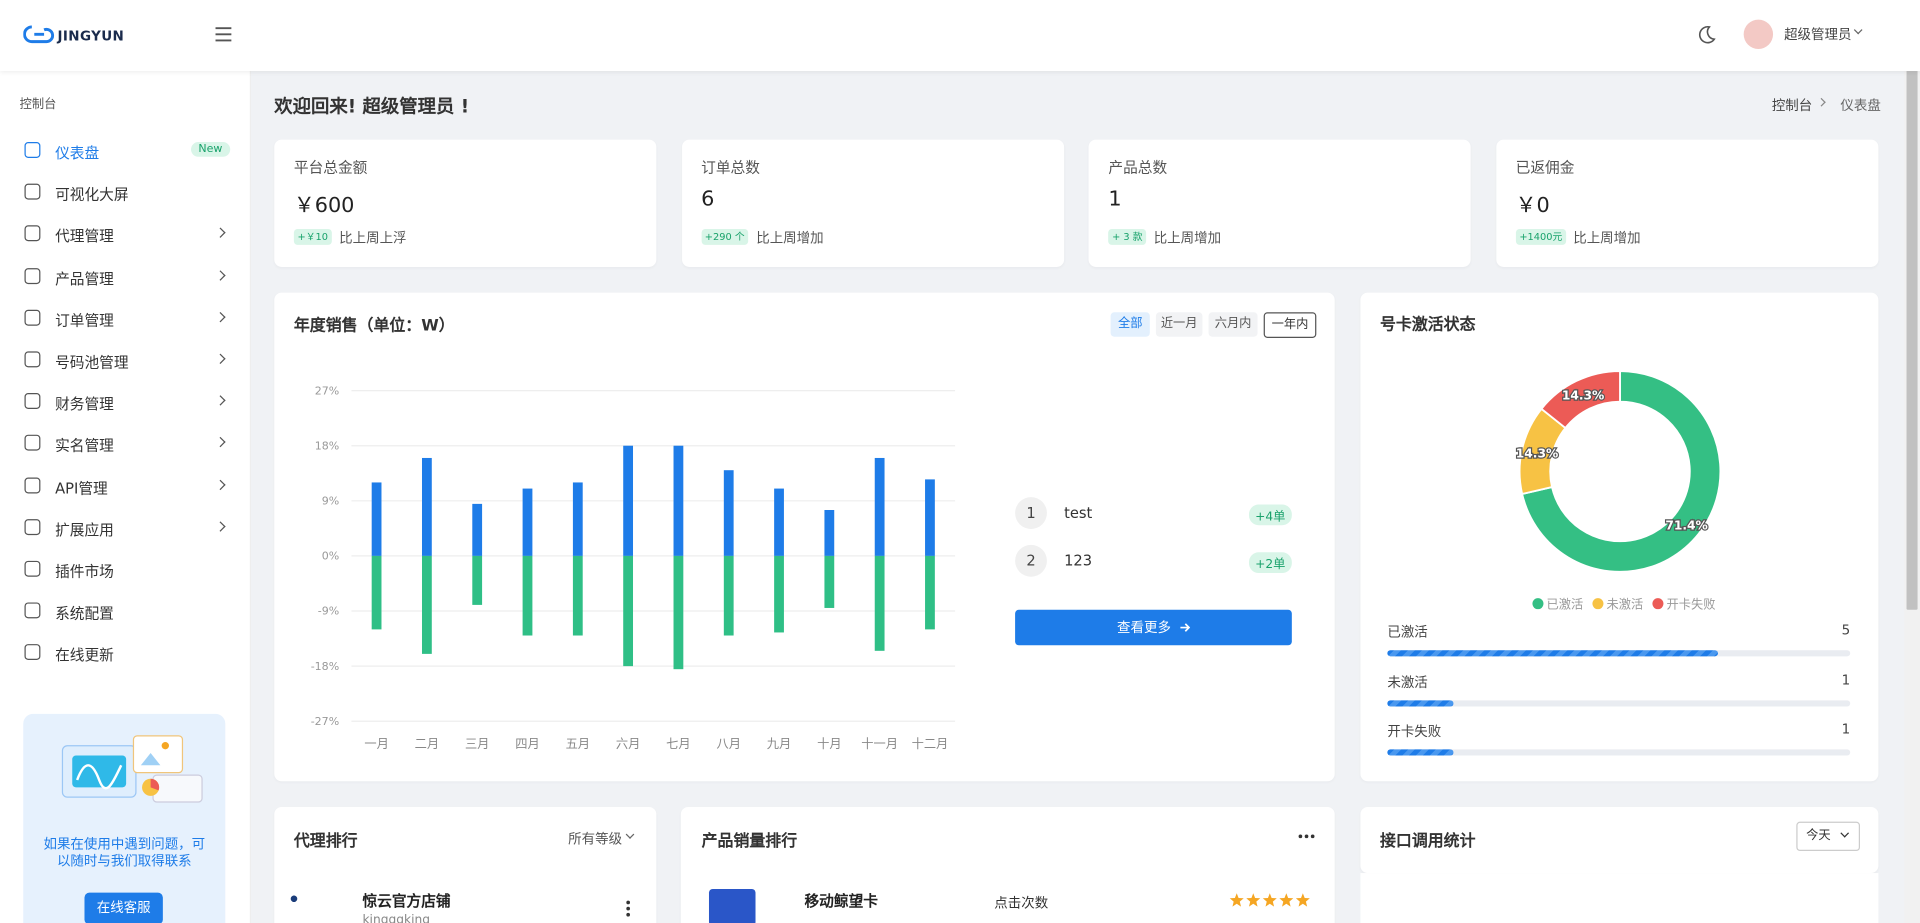 The width and height of the screenshot is (1920, 923). What do you see at coordinates (372, 106) in the screenshot?
I see `page-title: 欢迎回来! 超级管理员 !` at bounding box center [372, 106].